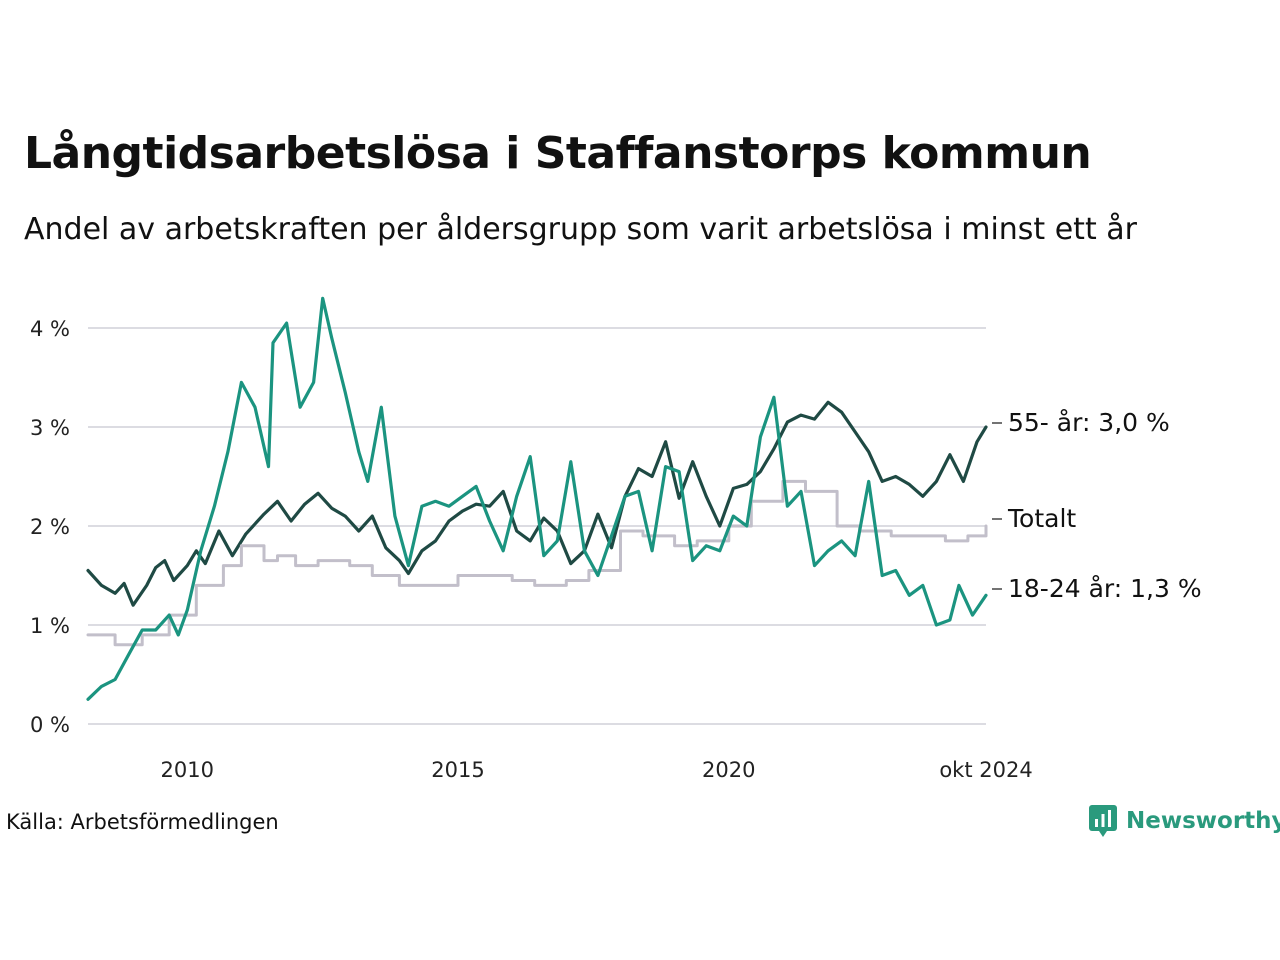 The image size is (1280, 960). I want to click on end-label-s1824: 18-24 år: 1,3 %, so click(1105, 588).